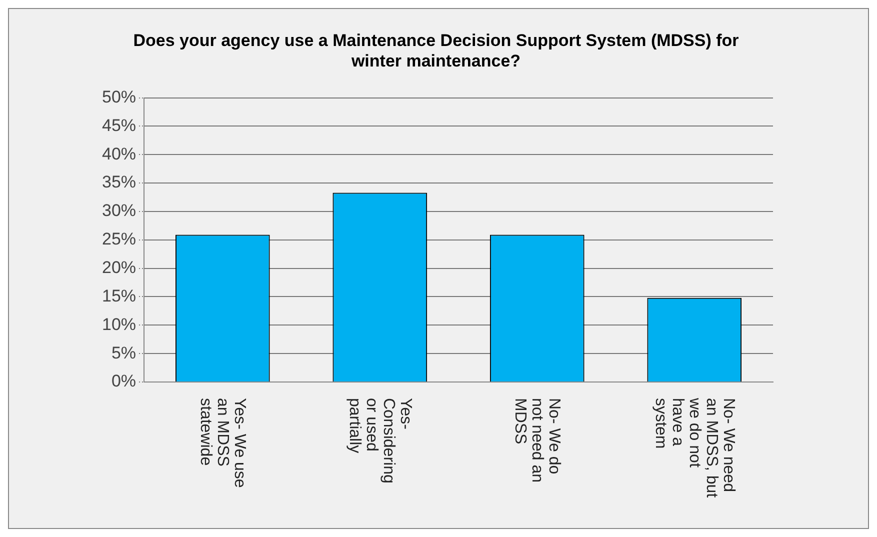 The height and width of the screenshot is (537, 877). What do you see at coordinates (119, 296) in the screenshot?
I see `y-tick-label: 15%` at bounding box center [119, 296].